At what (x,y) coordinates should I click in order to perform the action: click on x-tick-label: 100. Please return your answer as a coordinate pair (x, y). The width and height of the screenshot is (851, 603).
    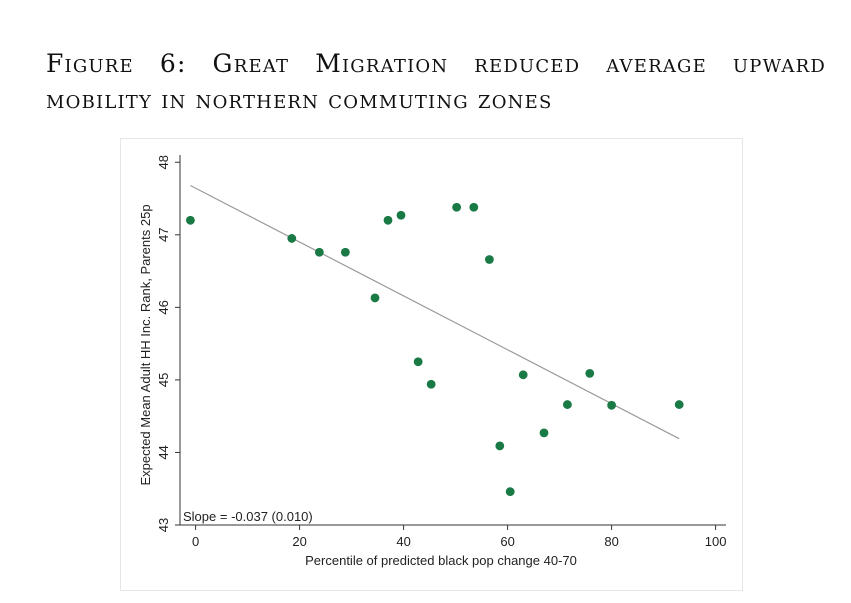
    Looking at the image, I should click on (716, 541).